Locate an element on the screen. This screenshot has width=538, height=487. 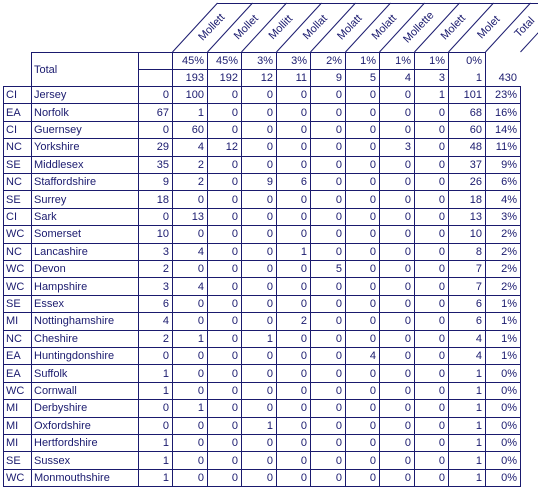
table-cell: 68 is located at coordinates (466, 111).